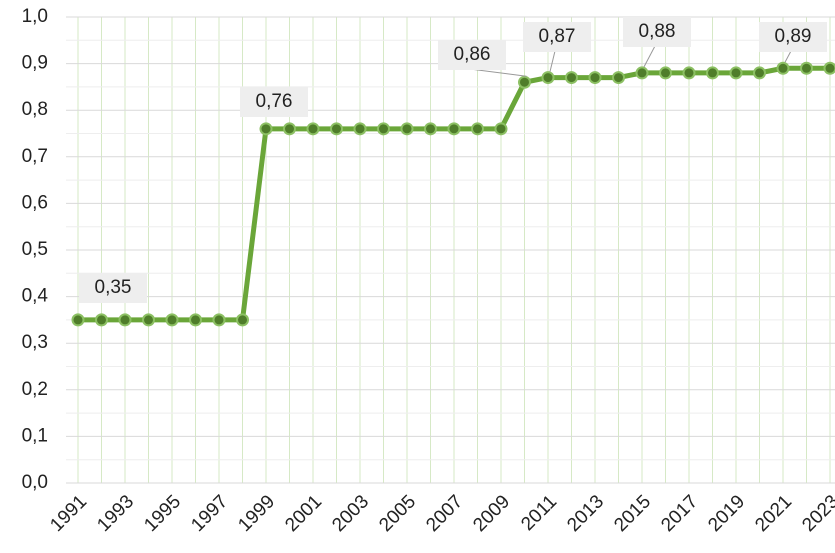 The image size is (835, 553). I want to click on x-tick-label: 2017, so click(679, 513).